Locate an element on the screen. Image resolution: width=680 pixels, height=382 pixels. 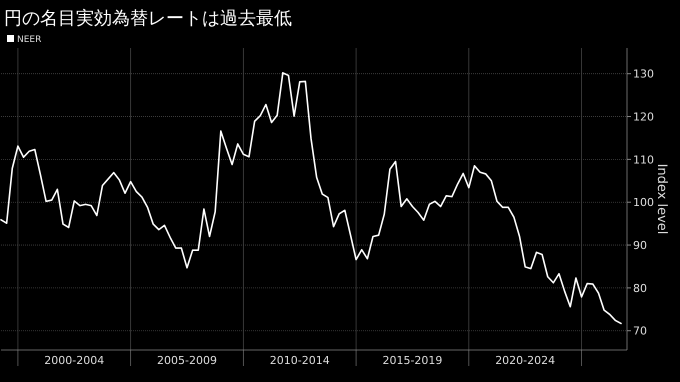
x-tick-label: 2020-2024 is located at coordinates (525, 360).